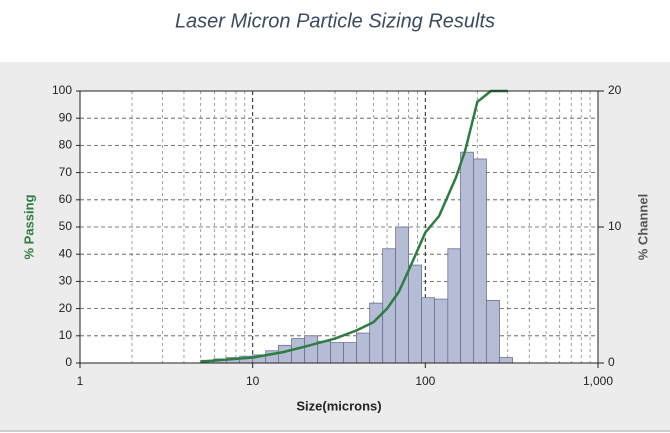 This screenshot has width=670, height=433. What do you see at coordinates (338, 405) in the screenshot?
I see `x-axis-label: Size(microns)` at bounding box center [338, 405].